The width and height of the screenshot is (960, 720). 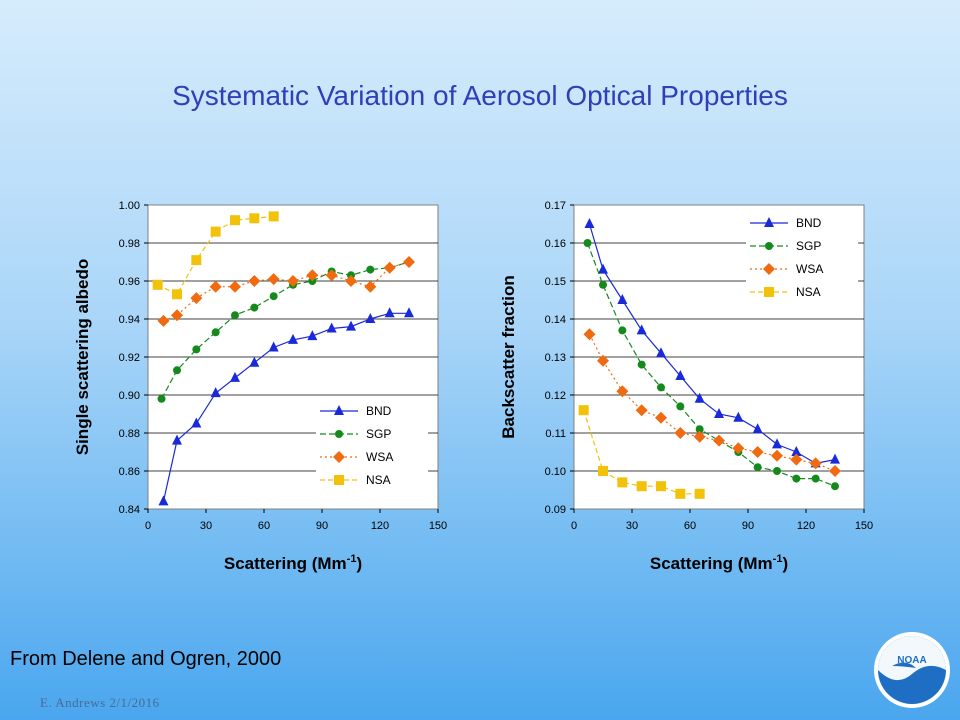 What do you see at coordinates (555, 282) in the screenshot?
I see `y-tick-label: 0.15` at bounding box center [555, 282].